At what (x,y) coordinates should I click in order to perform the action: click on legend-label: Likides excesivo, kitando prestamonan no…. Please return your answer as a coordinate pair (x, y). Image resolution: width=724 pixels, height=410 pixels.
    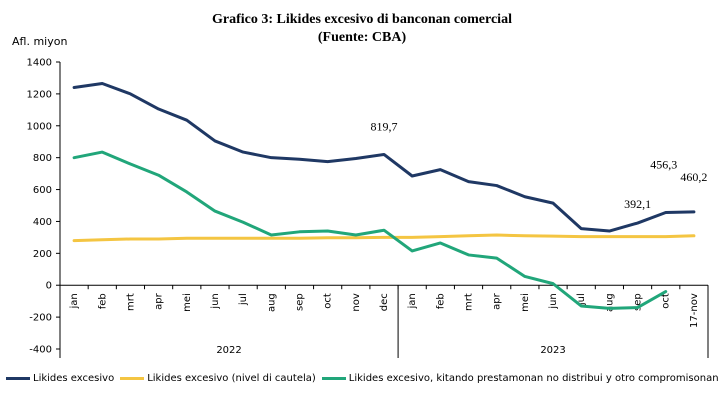
    Looking at the image, I should click on (533, 378).